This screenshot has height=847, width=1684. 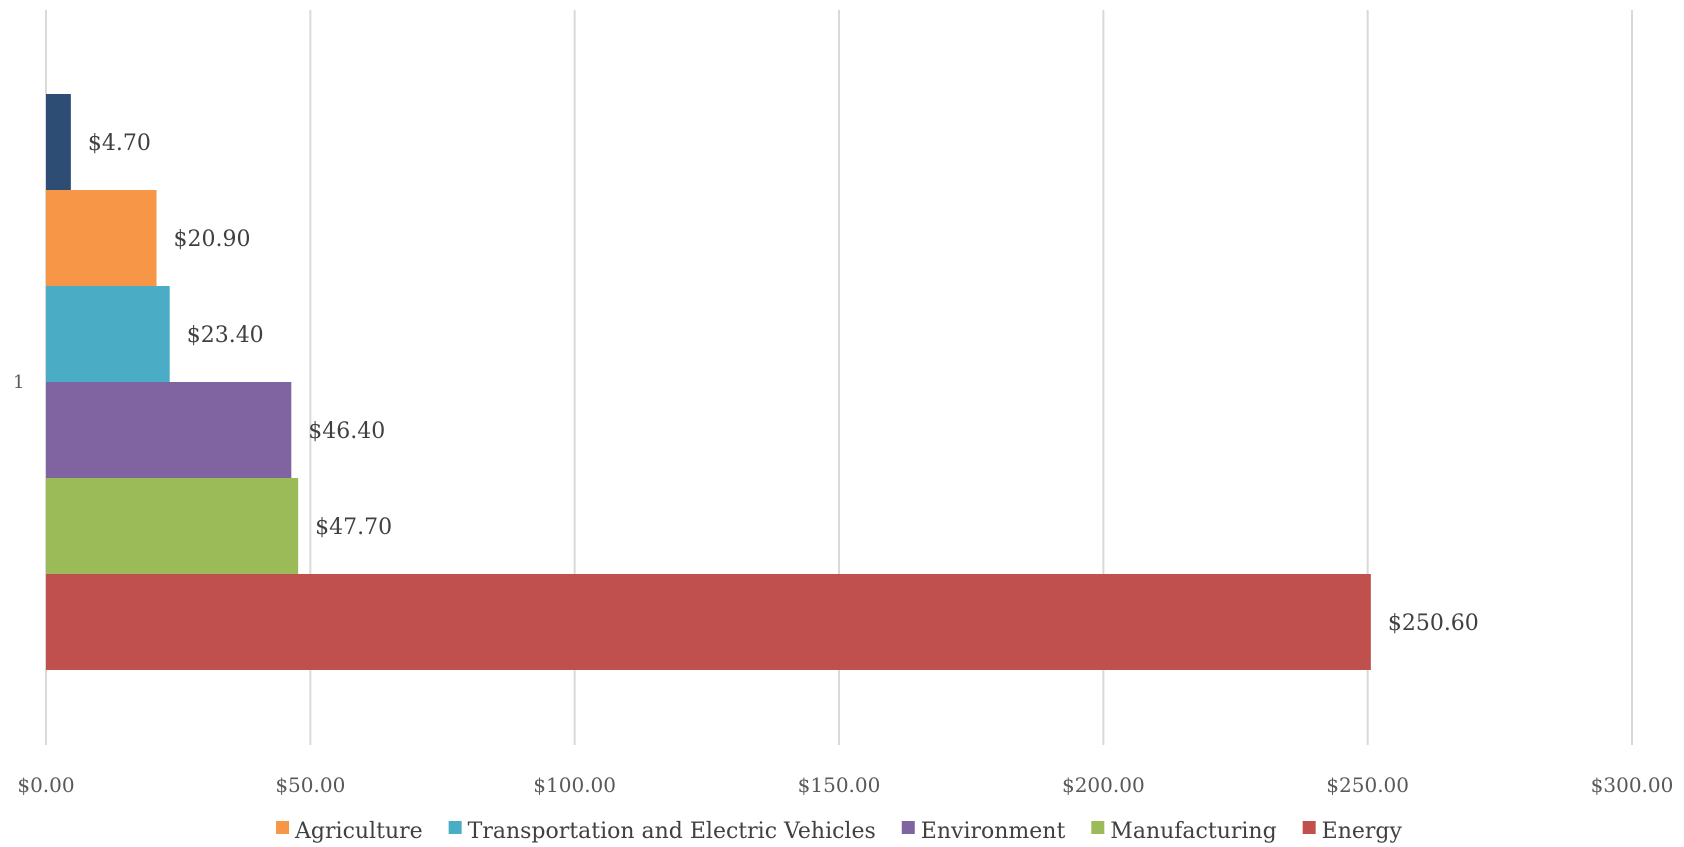 What do you see at coordinates (358, 831) in the screenshot?
I see `legend-label: Agriculture` at bounding box center [358, 831].